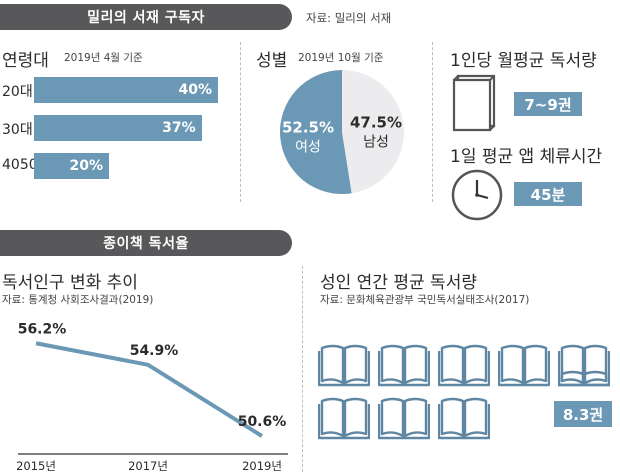  I want to click on section-header-reading-rate: 종이책 독서율, so click(146, 243).